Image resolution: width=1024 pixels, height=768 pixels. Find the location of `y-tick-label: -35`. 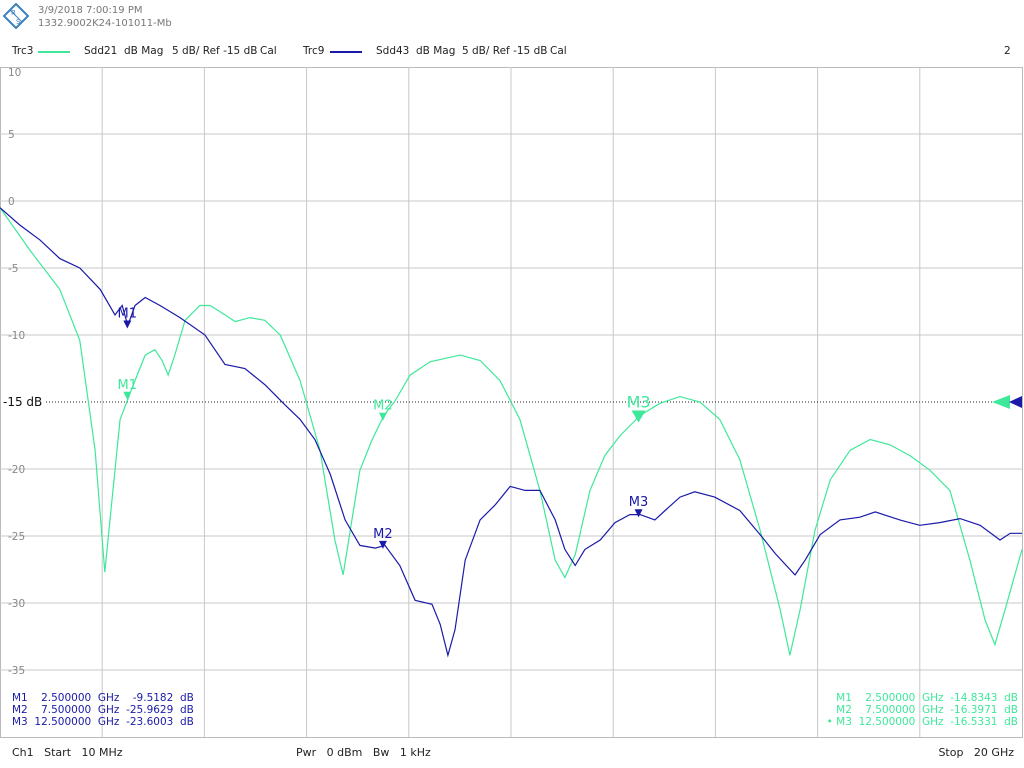

y-tick-label: -35 is located at coordinates (16, 671).